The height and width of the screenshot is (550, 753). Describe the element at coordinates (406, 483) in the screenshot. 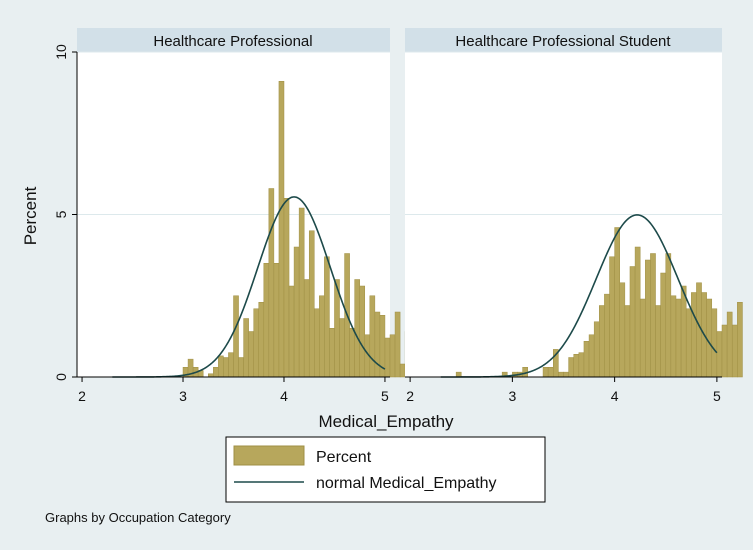

I see `legend-label-normal: normal Medical_Empathy` at that location.